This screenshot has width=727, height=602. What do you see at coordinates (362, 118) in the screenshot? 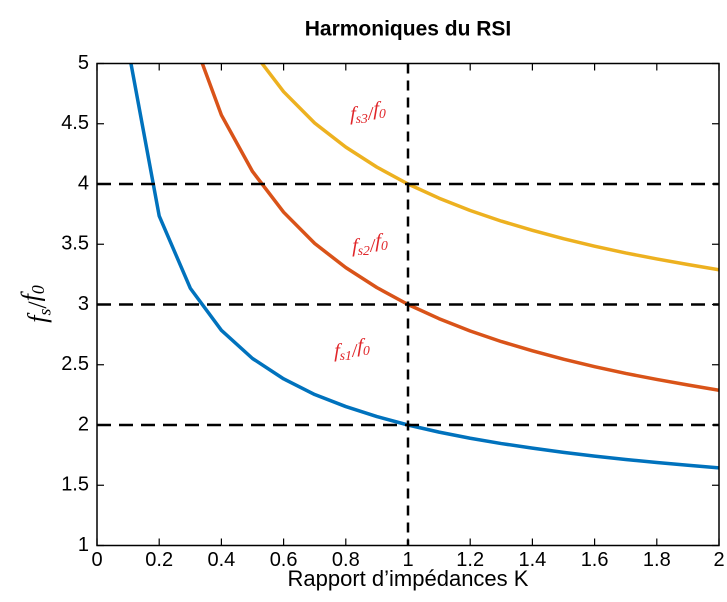
I see `annotation-part: s3` at bounding box center [362, 118].